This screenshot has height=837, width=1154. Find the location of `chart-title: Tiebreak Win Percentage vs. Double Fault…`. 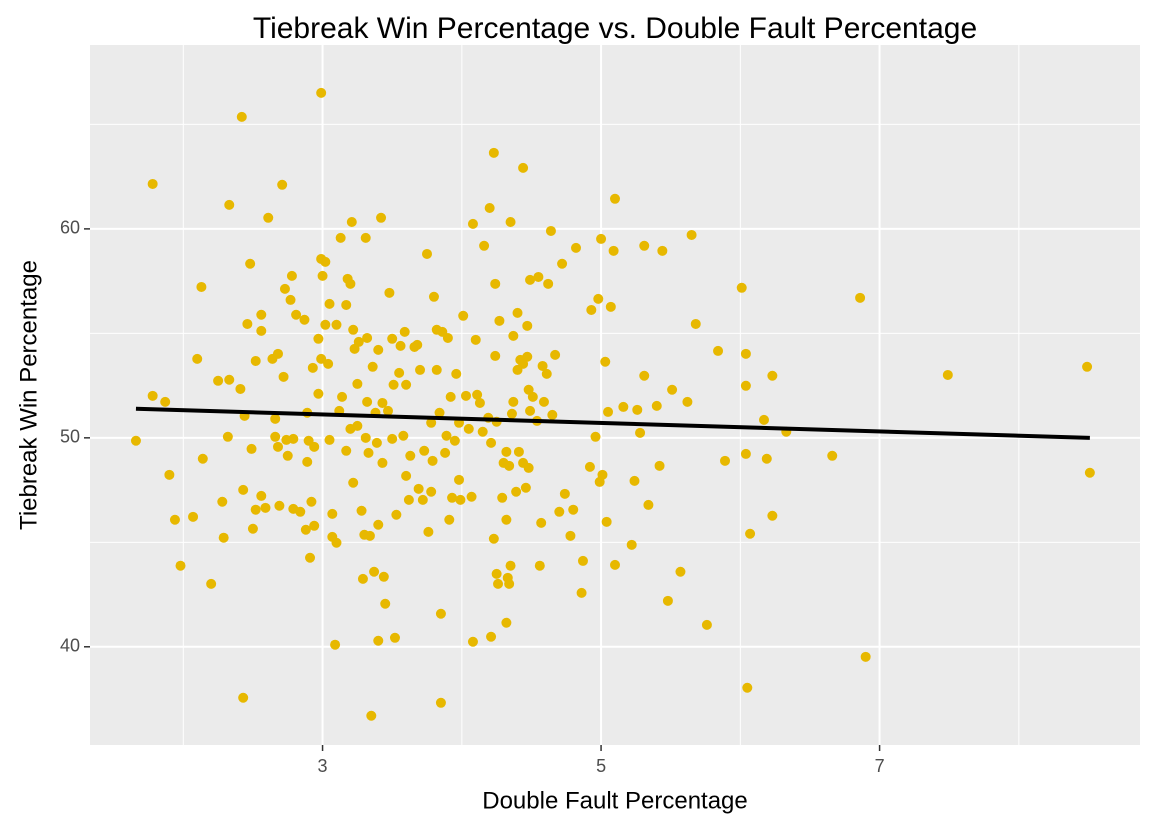

chart-title: Tiebreak Win Percentage vs. Double Fault… is located at coordinates (615, 28).